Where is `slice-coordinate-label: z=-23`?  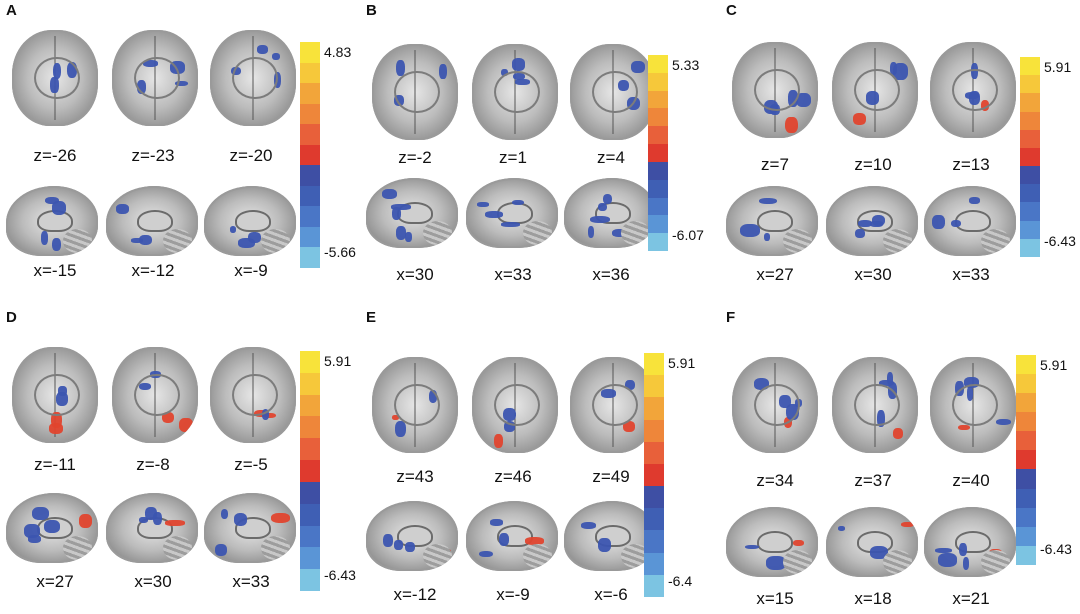
slice-coordinate-label: z=-23 is located at coordinates (153, 155).